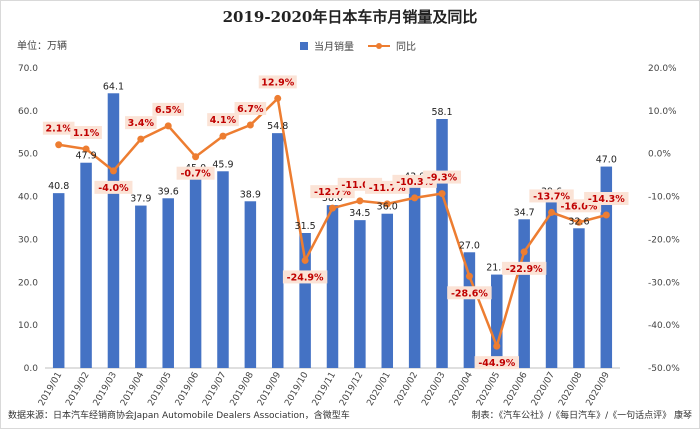  Describe the element at coordinates (214, 389) in the screenshot. I see `x-tick-label: 2019/07` at that location.